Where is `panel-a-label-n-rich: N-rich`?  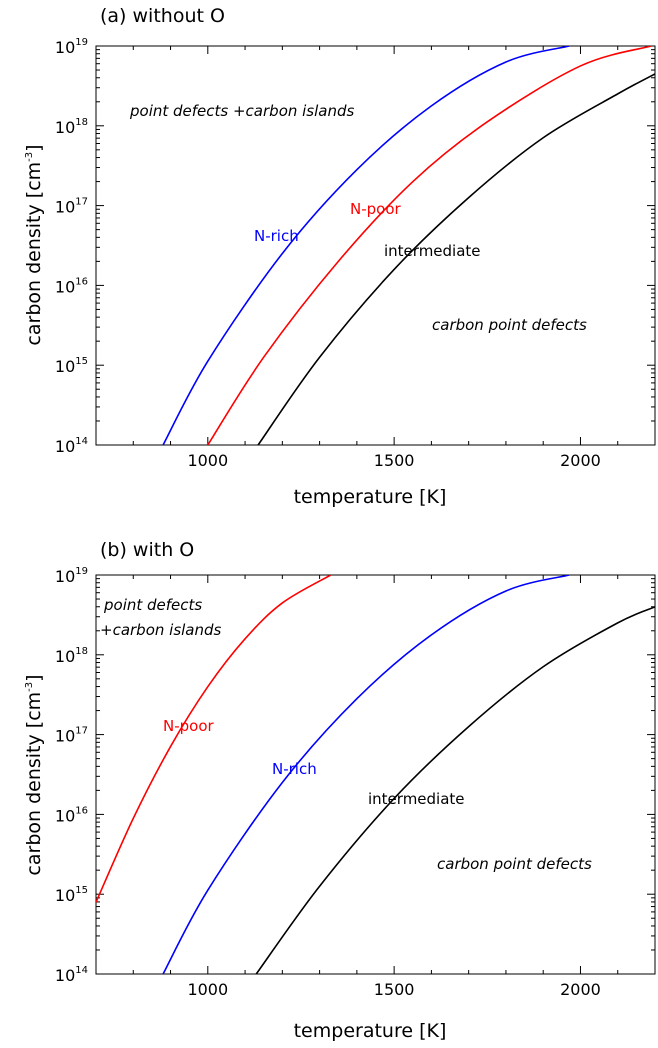 panel-a-label-n-rich: N-rich is located at coordinates (276, 236).